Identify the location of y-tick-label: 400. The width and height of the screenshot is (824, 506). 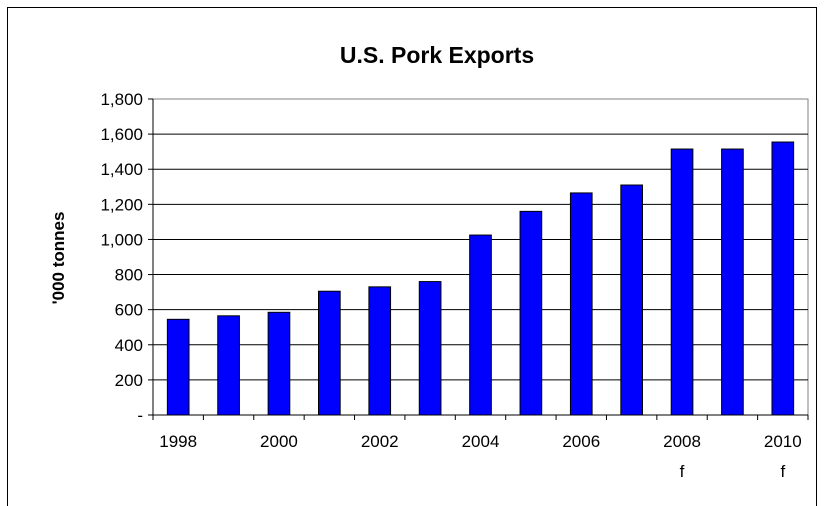
(129, 345).